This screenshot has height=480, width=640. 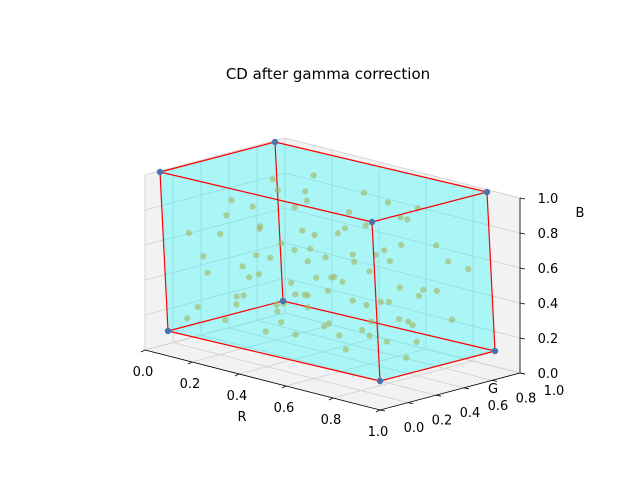 I want to click on x-tick-label: 0.2, so click(x=190, y=384).